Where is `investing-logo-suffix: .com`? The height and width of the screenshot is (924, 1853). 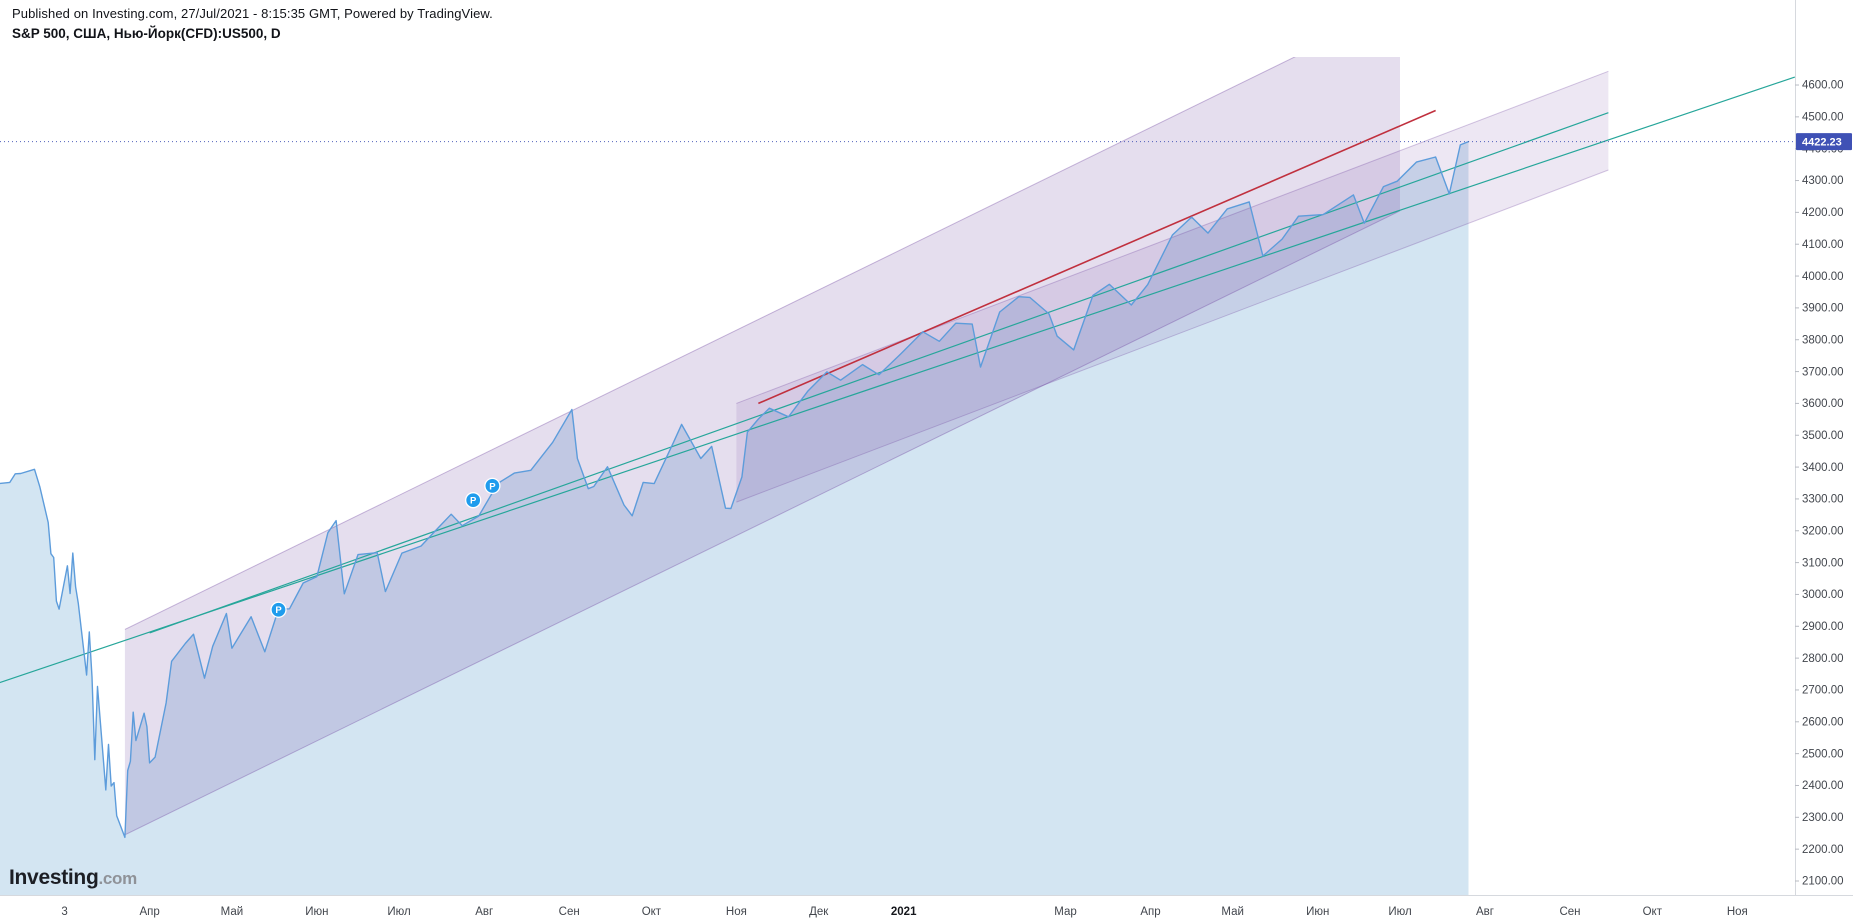 investing-logo-suffix: .com is located at coordinates (117, 878).